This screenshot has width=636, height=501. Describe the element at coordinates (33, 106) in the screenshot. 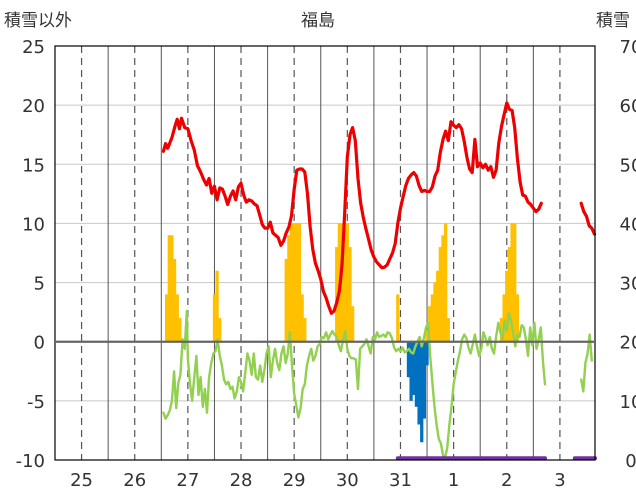

I see `left-tick-label: 20` at that location.